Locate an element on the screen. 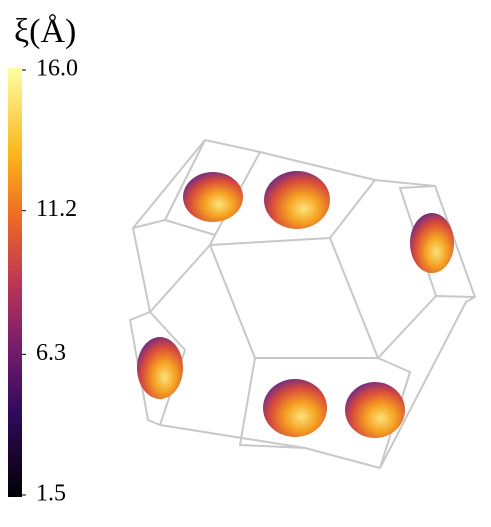 This screenshot has width=491, height=527. colorbar-label: ξ(Å) is located at coordinates (45, 31).